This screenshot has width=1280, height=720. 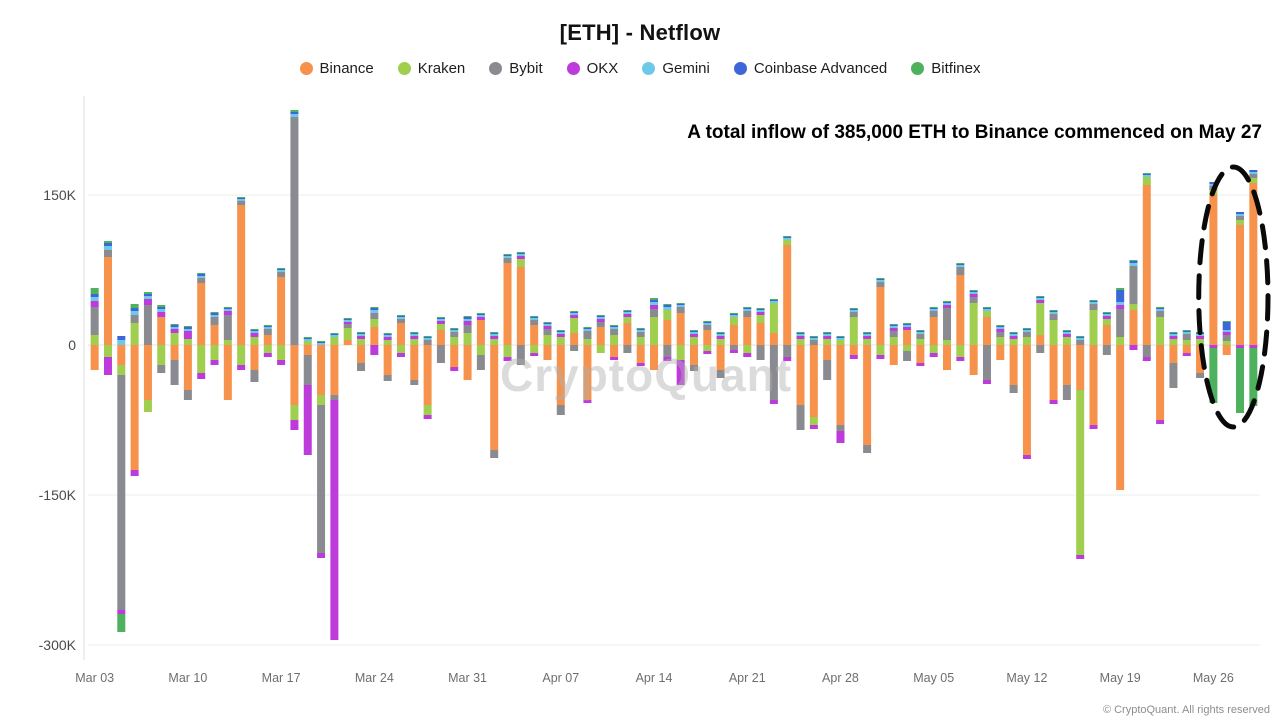 What do you see at coordinates (945, 68) in the screenshot?
I see `legend-item-bitfinex: Bitfinex` at bounding box center [945, 68].